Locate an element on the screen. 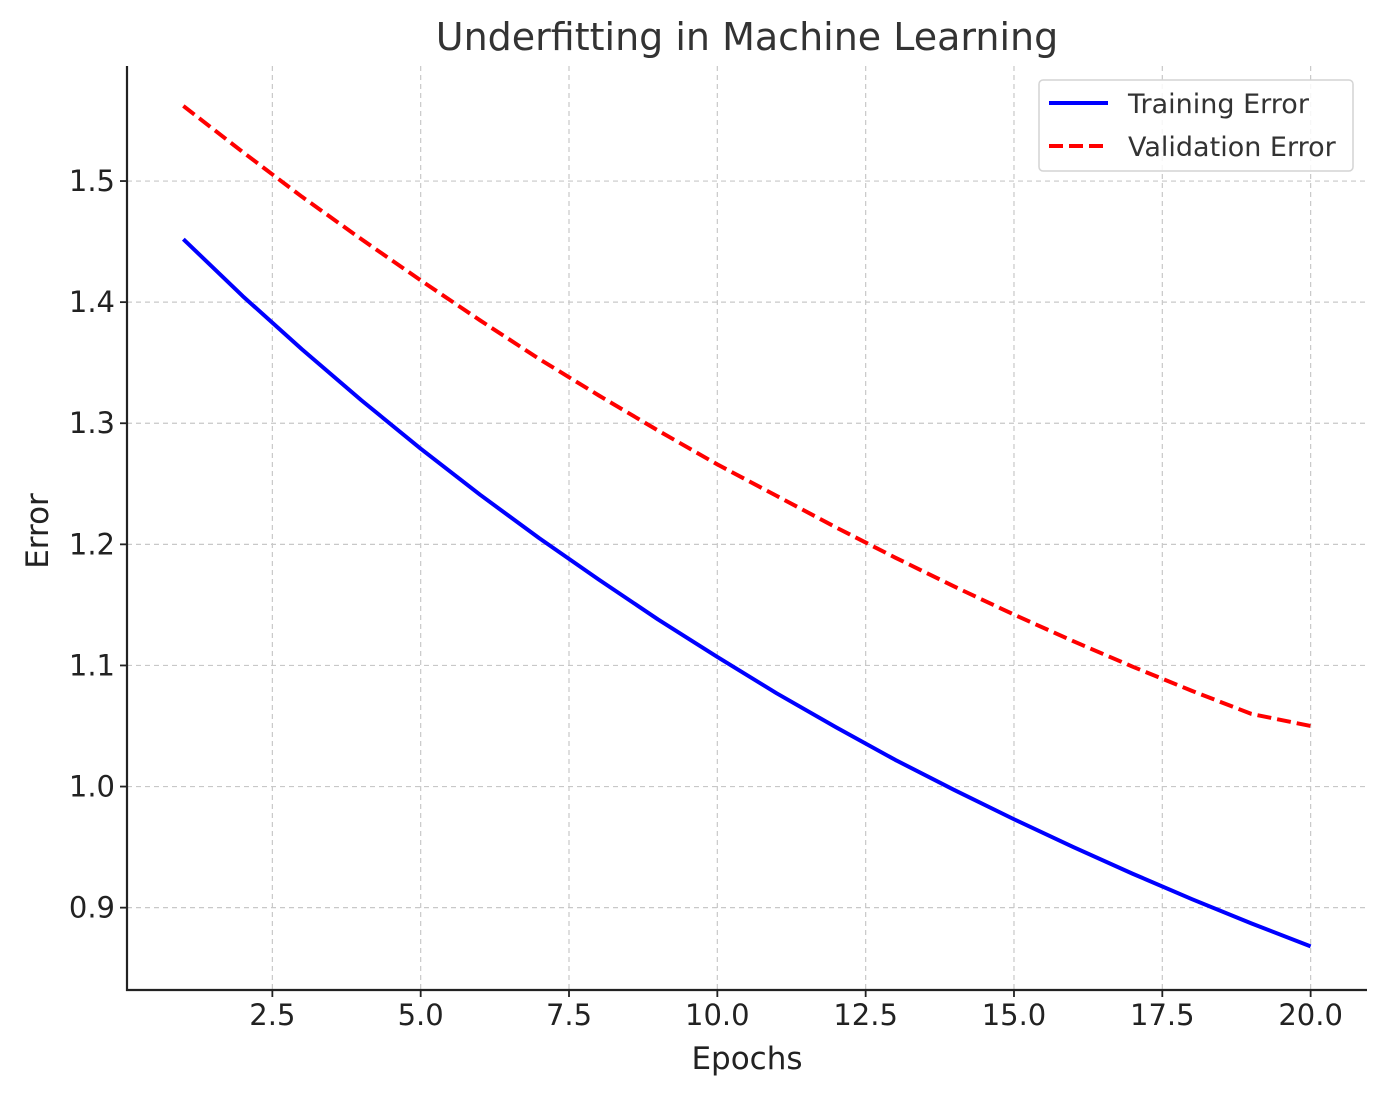  legend-label-validation-error: Validation Error is located at coordinates (1232, 147).